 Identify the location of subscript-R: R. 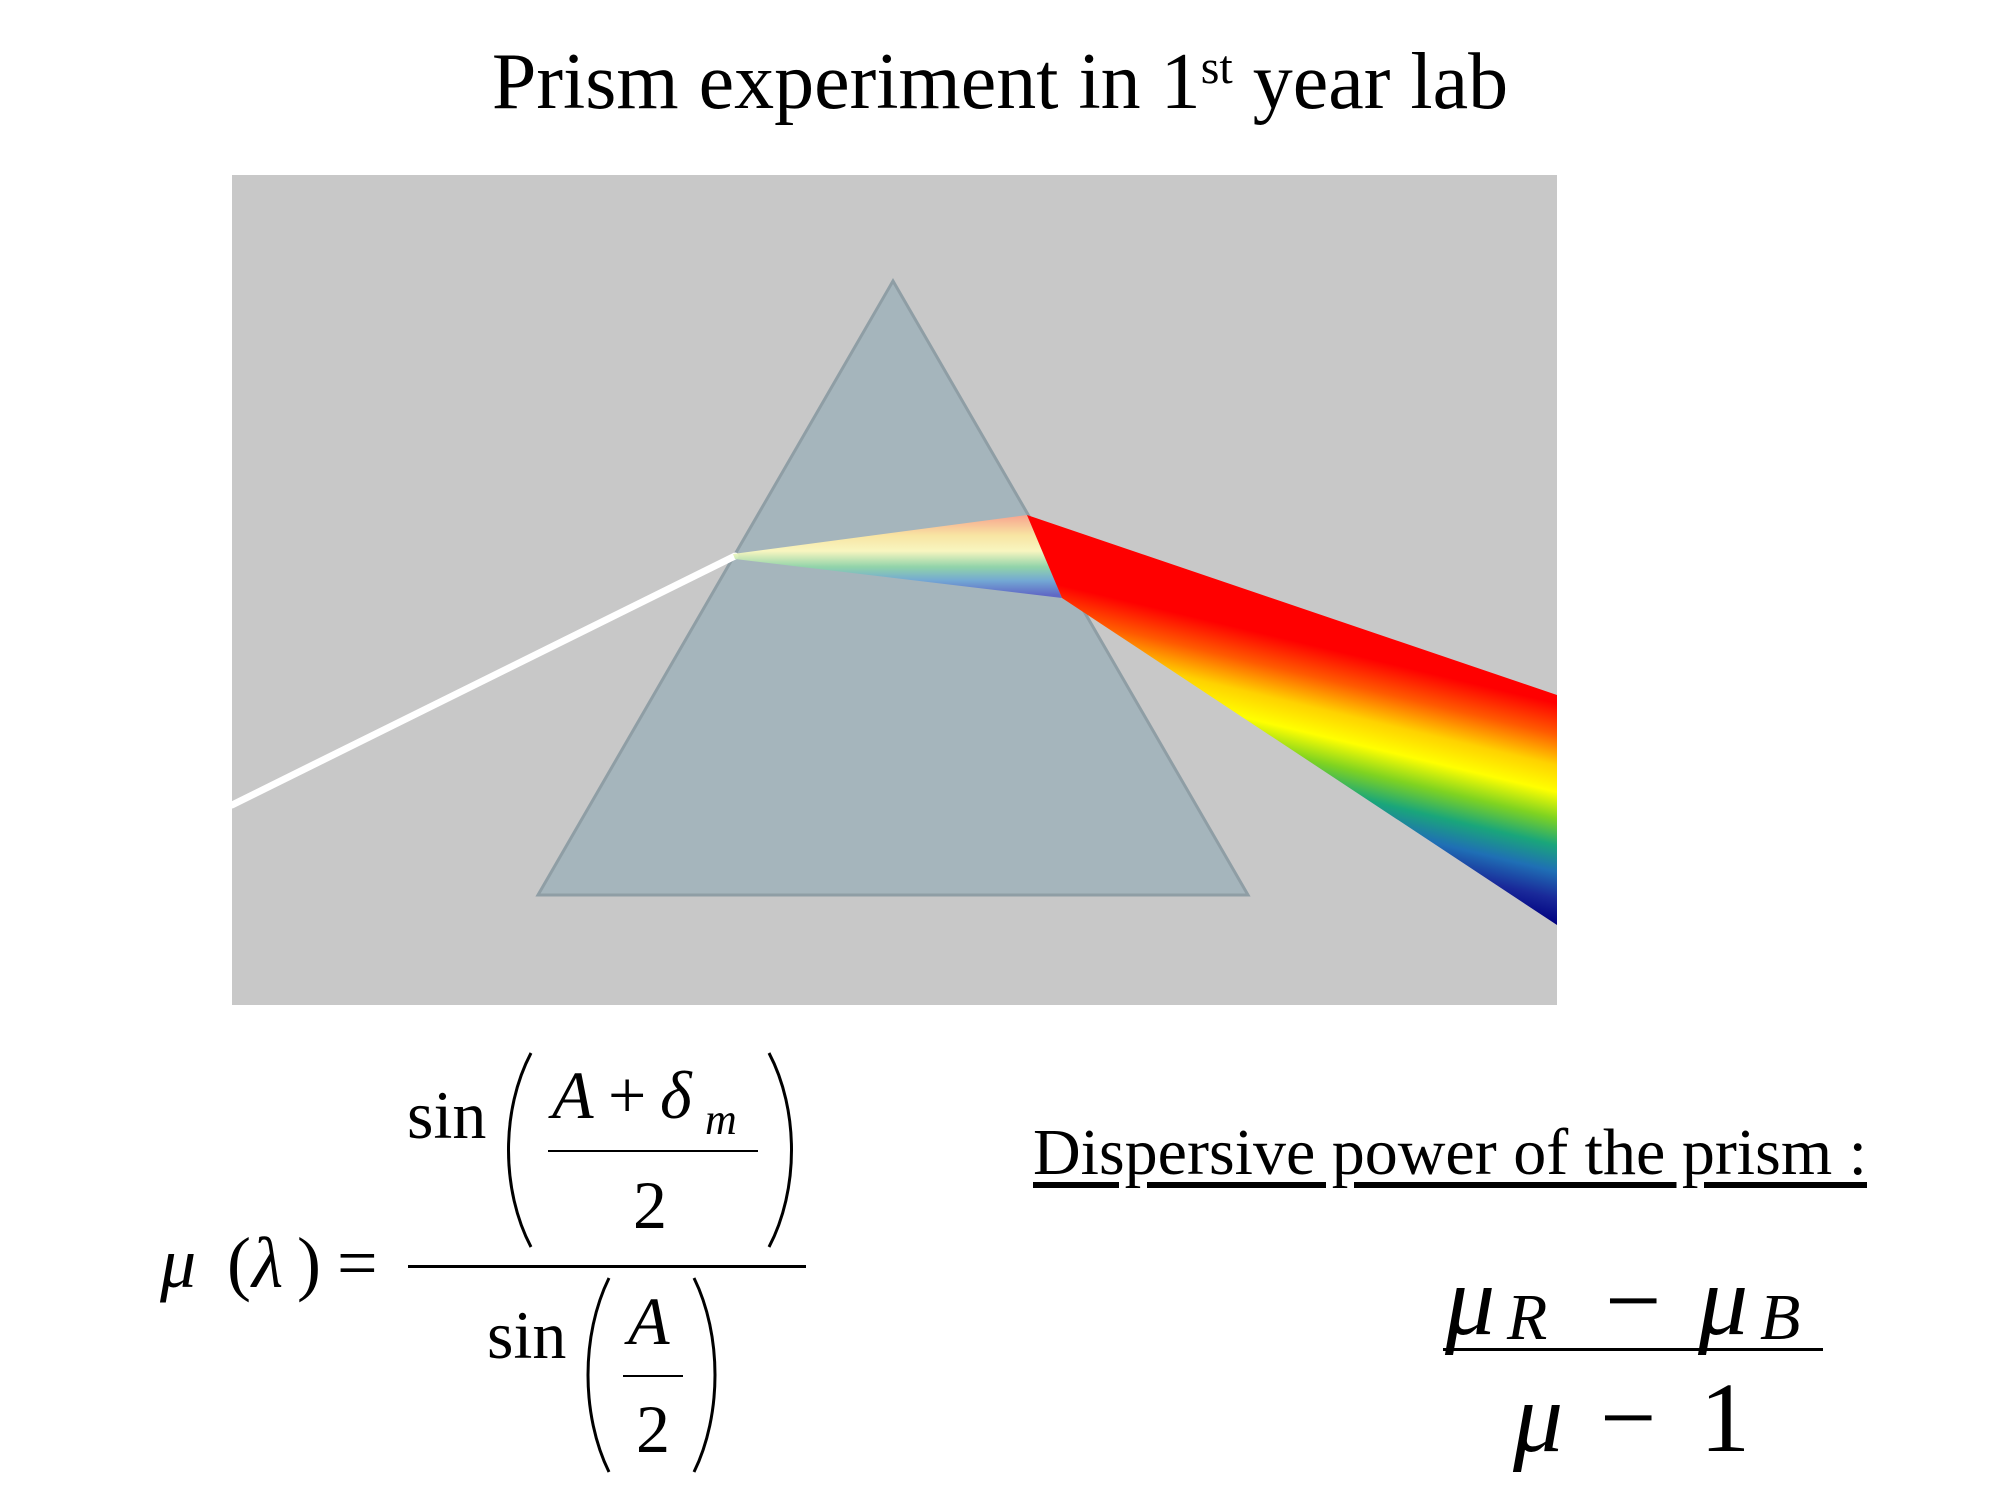
(1527, 1317).